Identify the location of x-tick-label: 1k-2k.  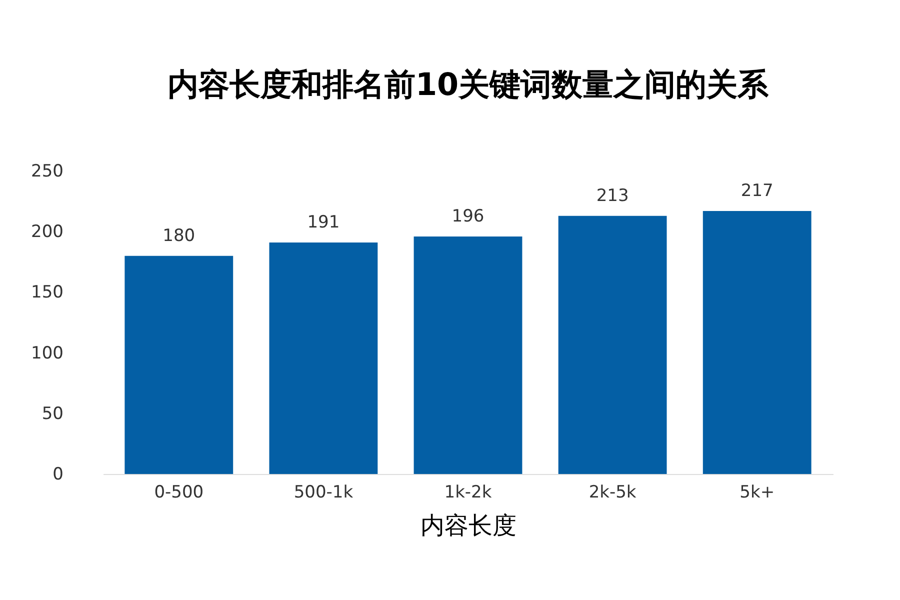
(468, 492).